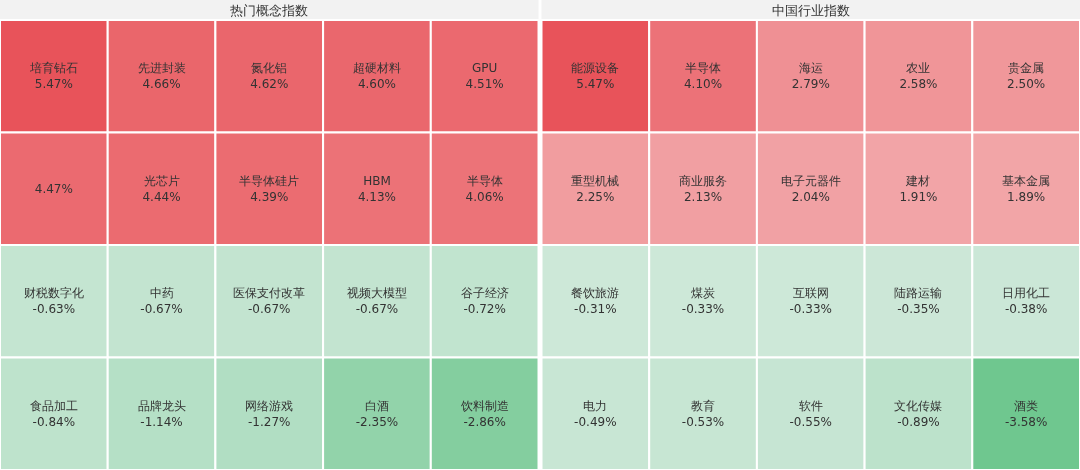  What do you see at coordinates (269, 196) in the screenshot?
I see `data-label: 4.39%` at bounding box center [269, 196].